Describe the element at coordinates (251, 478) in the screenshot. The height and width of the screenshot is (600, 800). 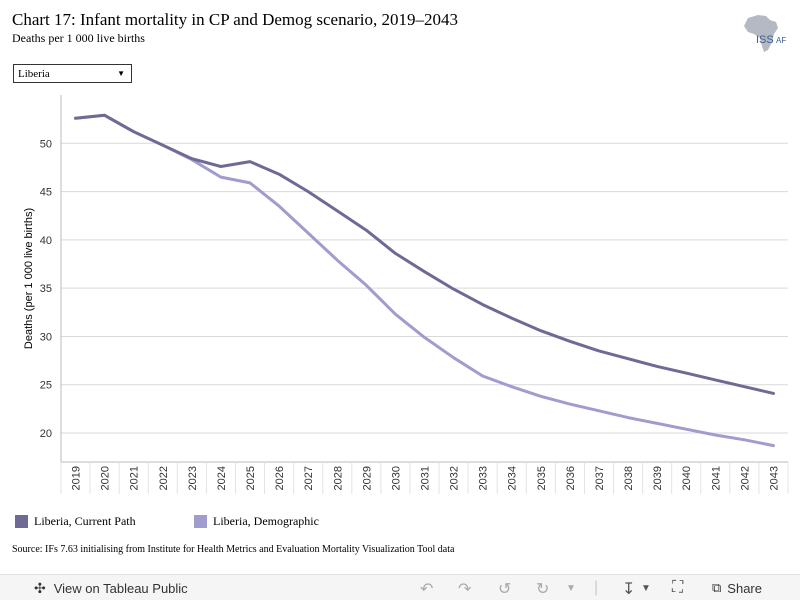
I see `x-tick-label: 2025` at that location.